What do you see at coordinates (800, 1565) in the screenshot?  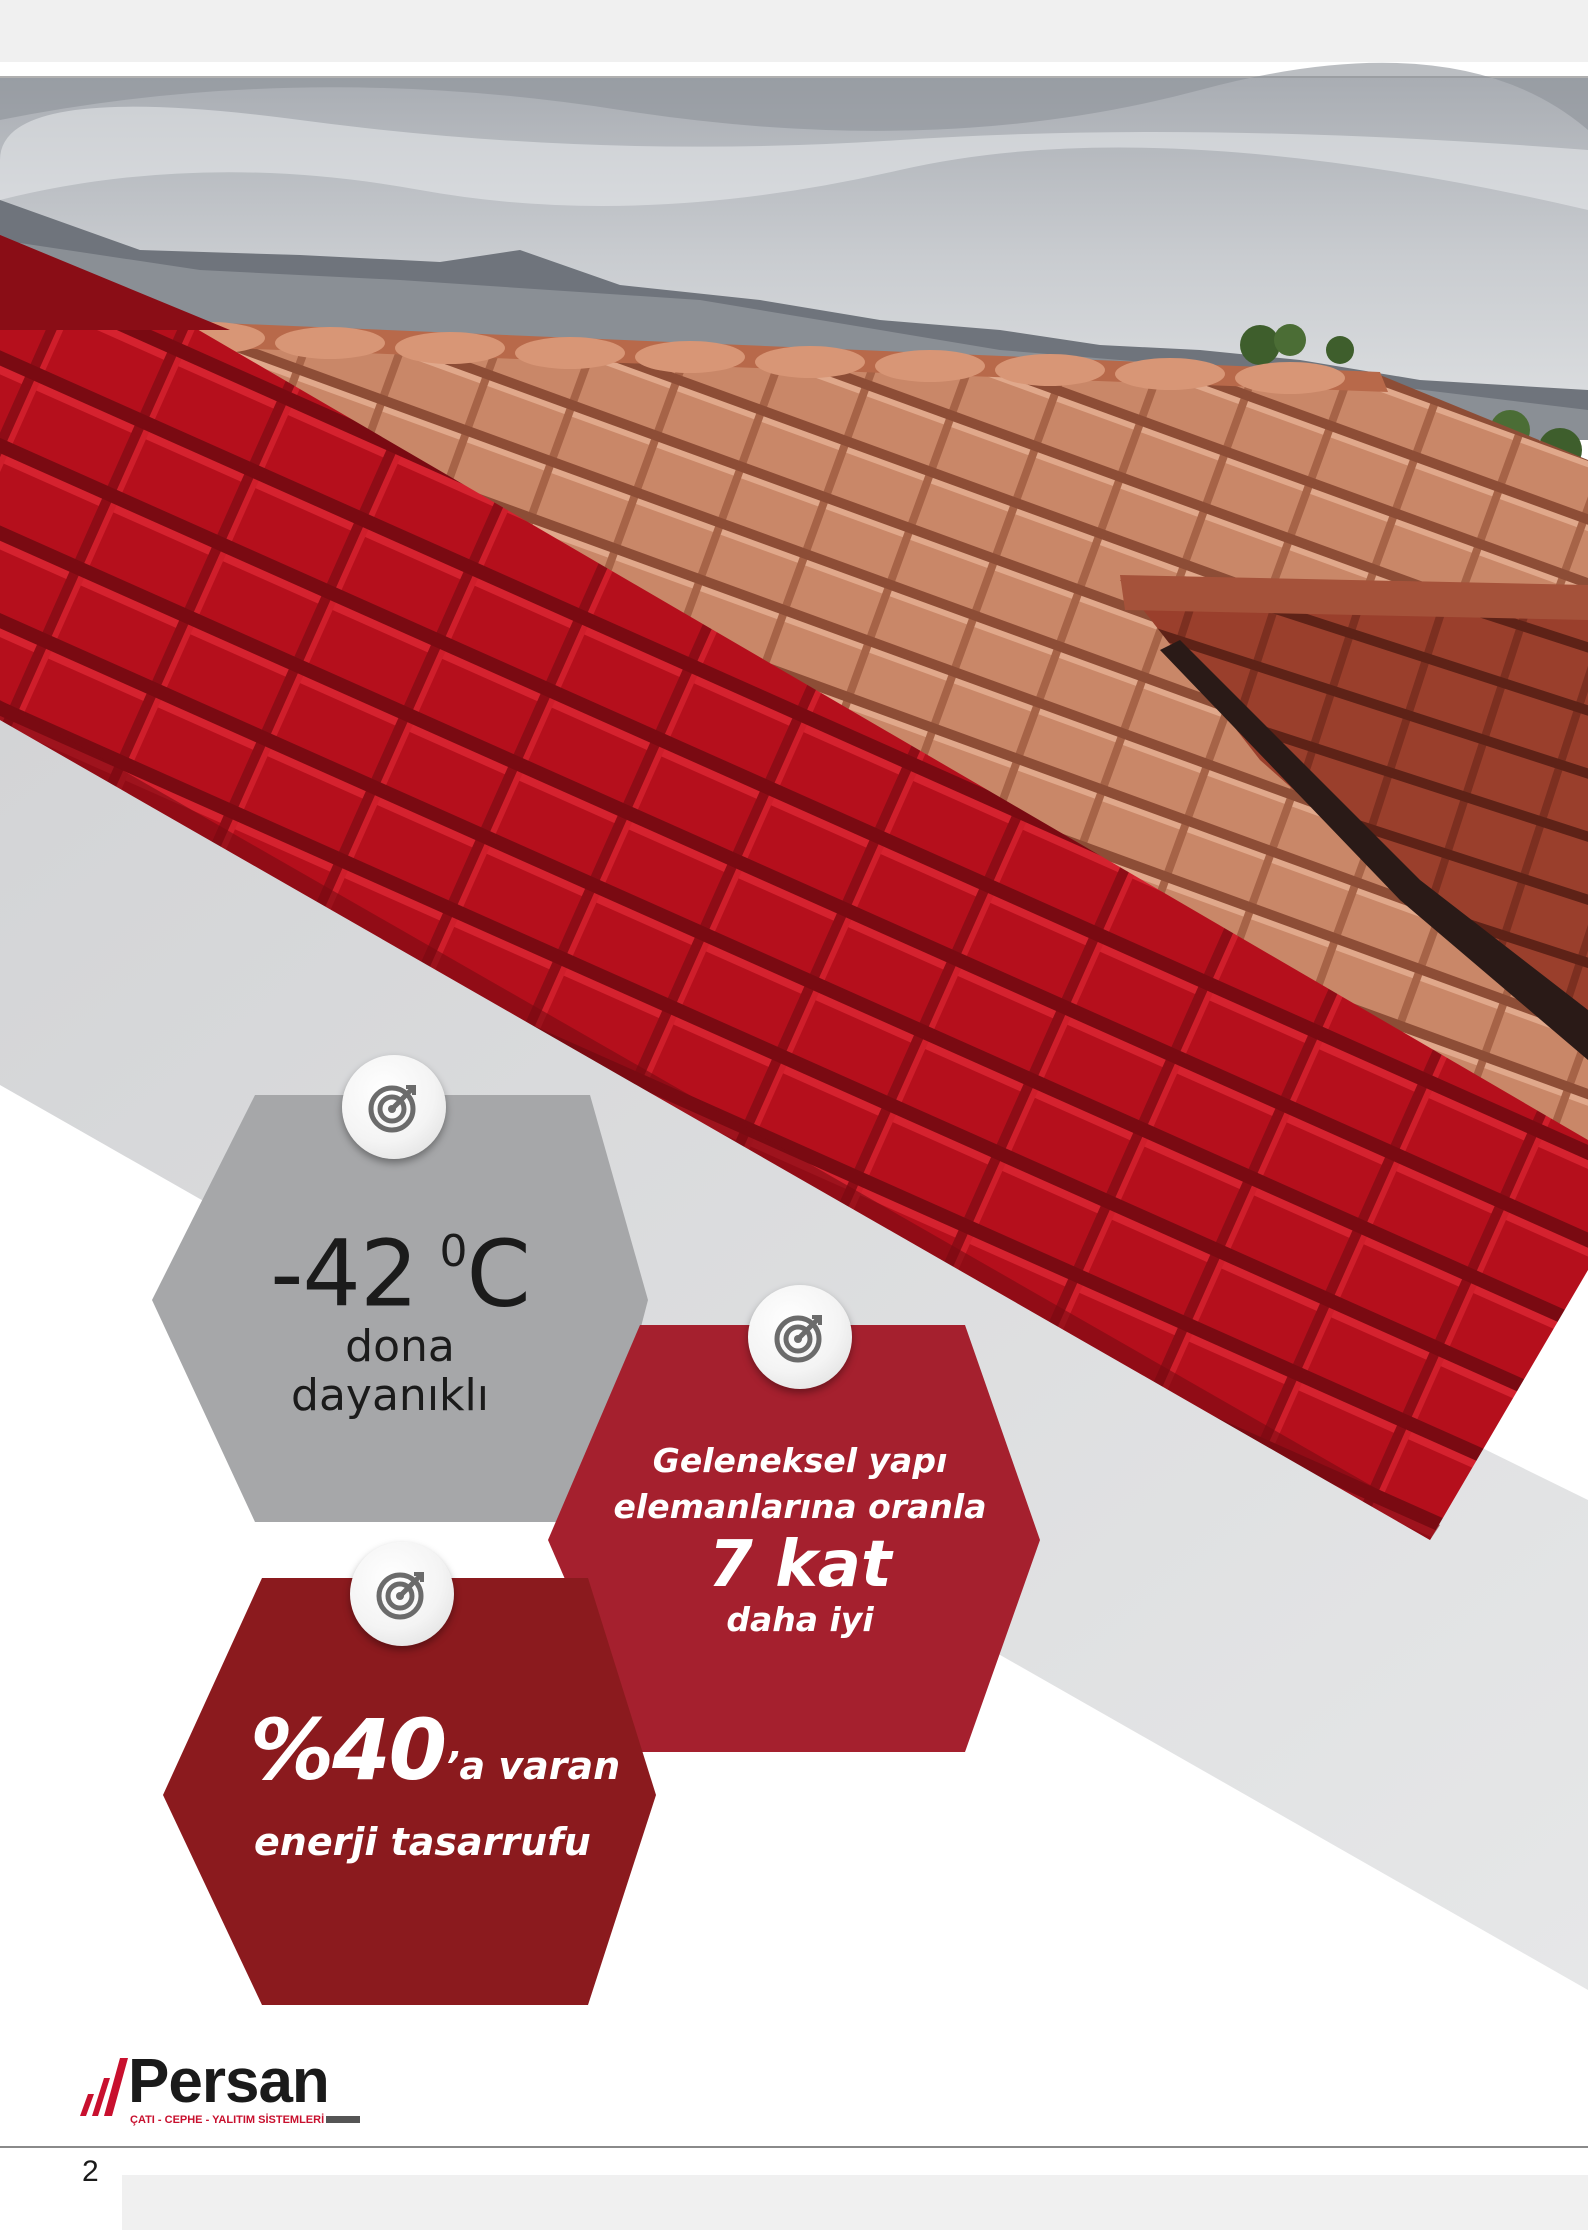 I see `build-highlight: 7 kat` at bounding box center [800, 1565].